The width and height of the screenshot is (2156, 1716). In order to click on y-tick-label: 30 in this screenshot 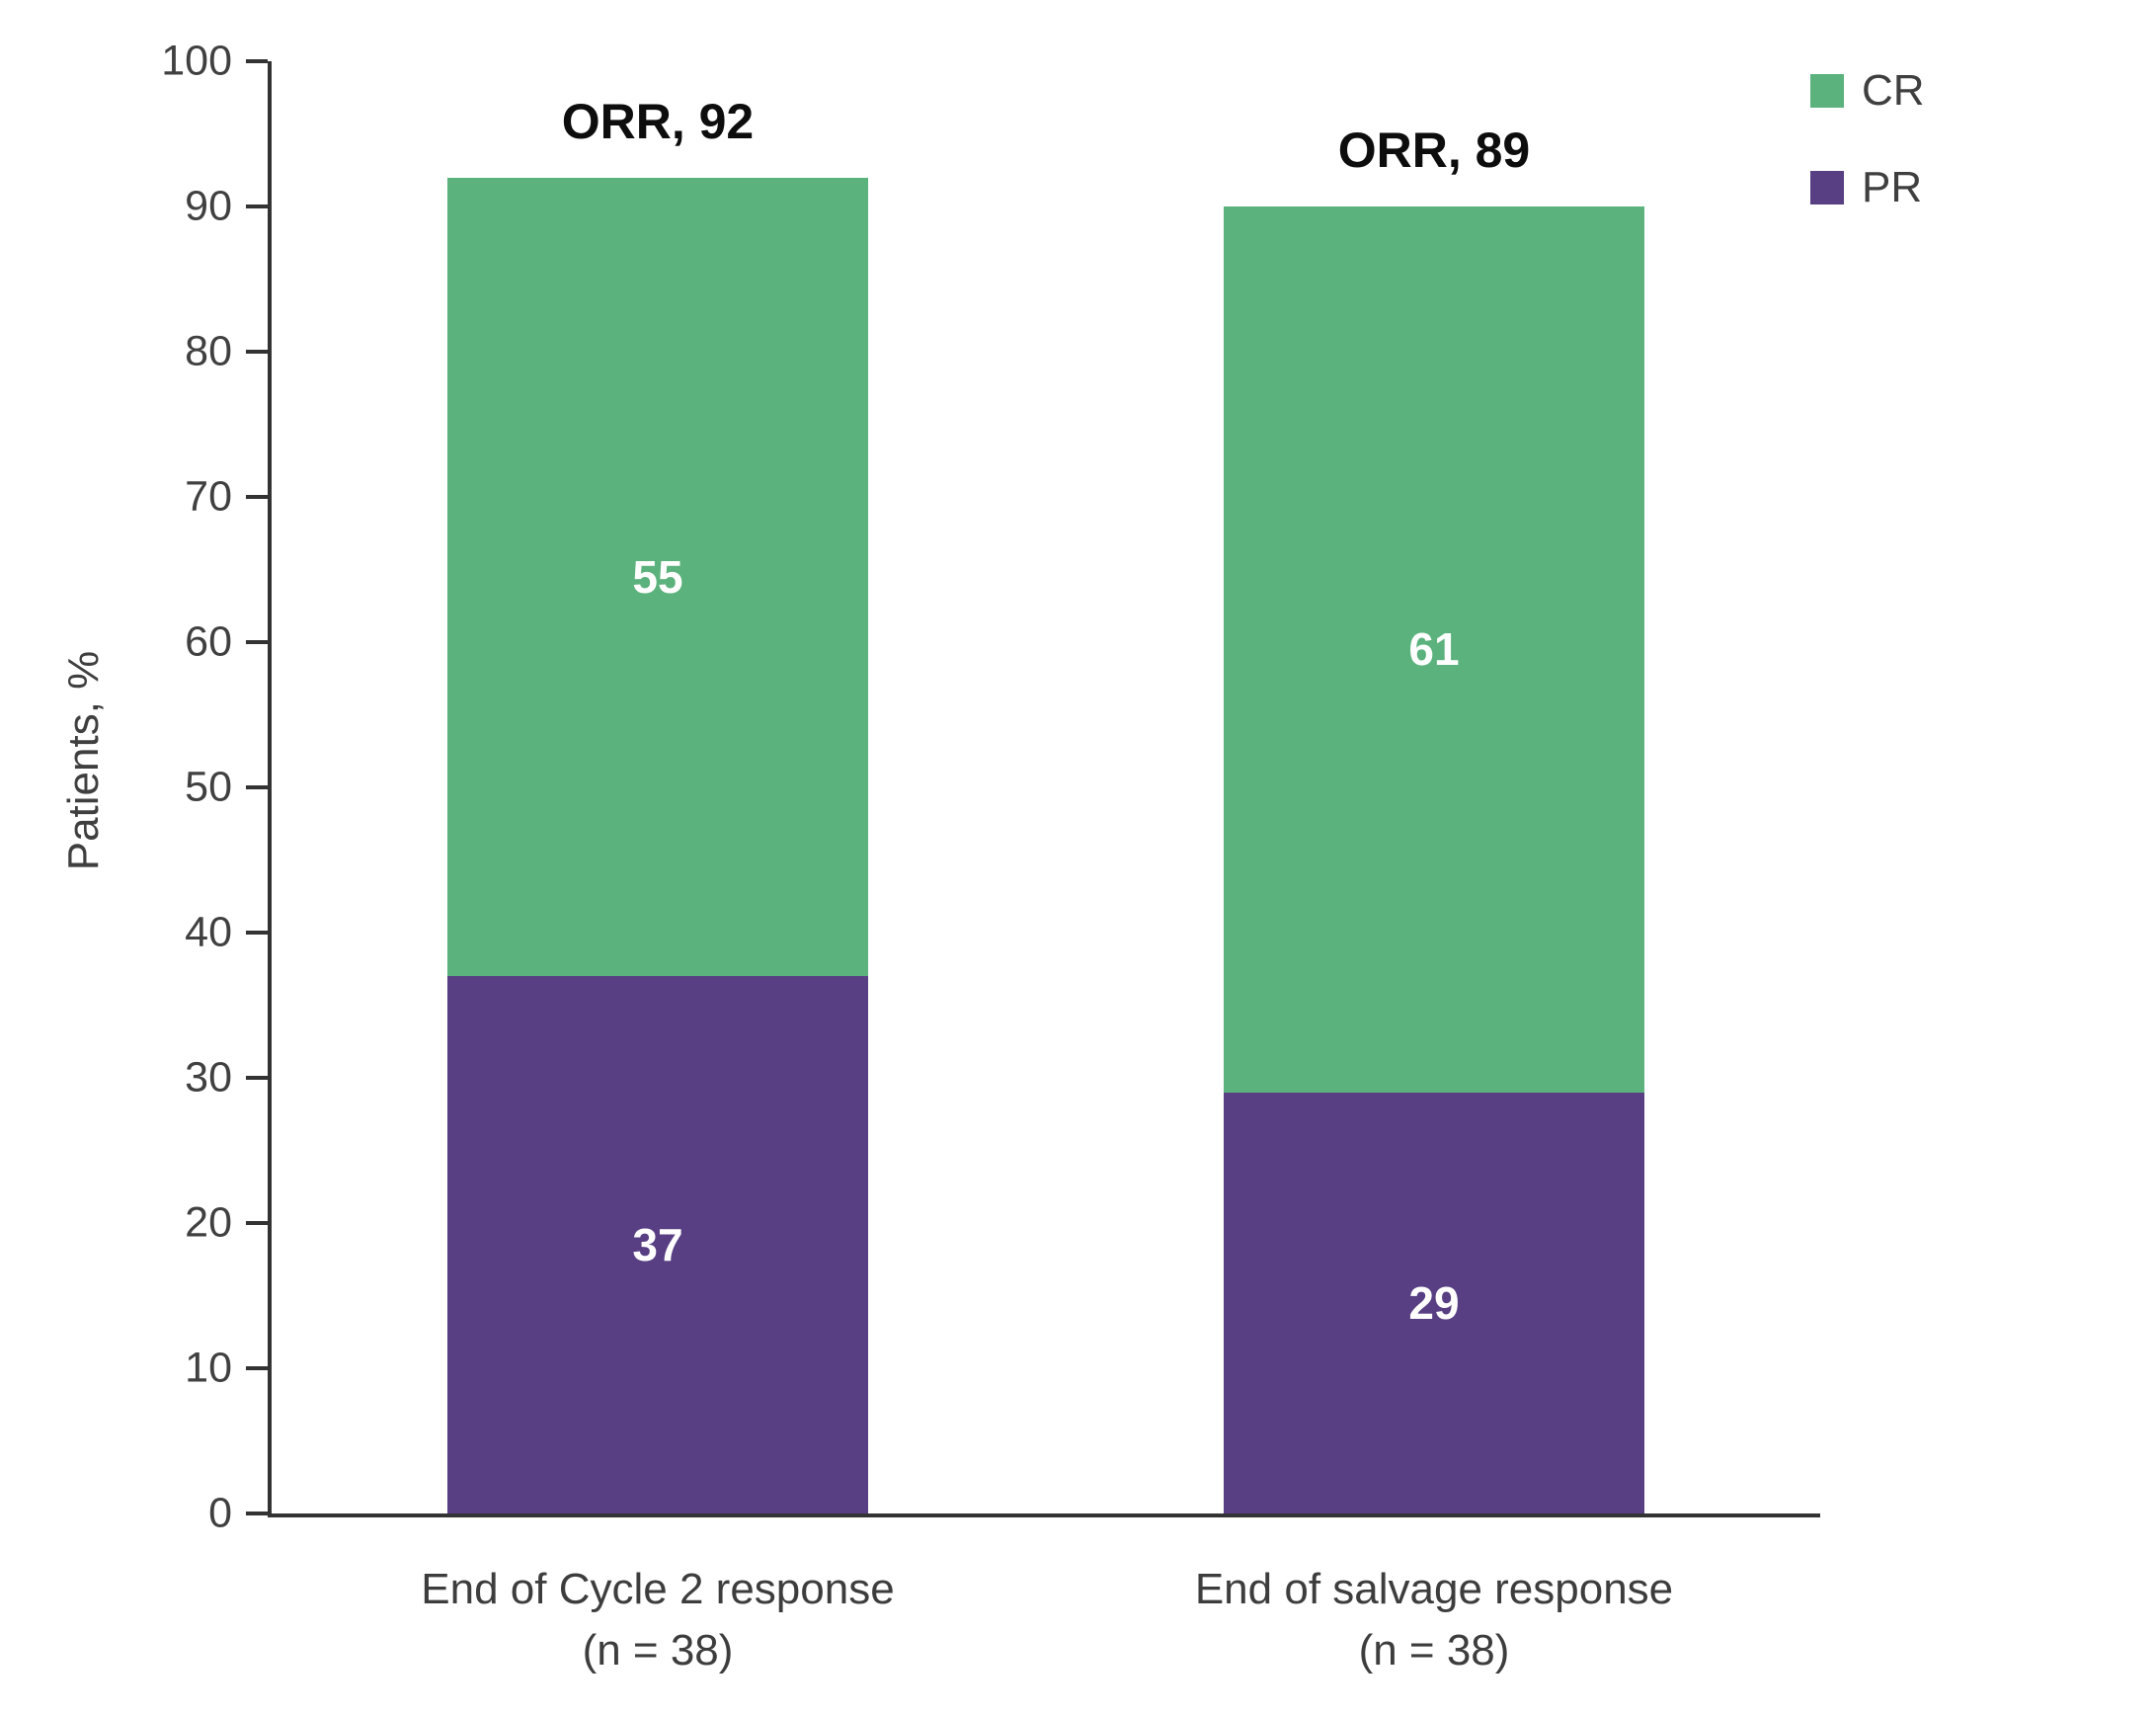, I will do `click(209, 1077)`.